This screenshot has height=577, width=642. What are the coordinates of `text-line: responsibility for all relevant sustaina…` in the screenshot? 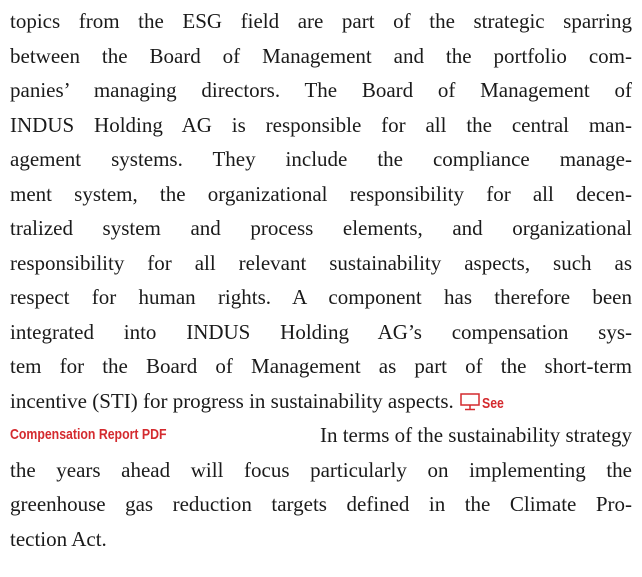 It's located at (321, 262).